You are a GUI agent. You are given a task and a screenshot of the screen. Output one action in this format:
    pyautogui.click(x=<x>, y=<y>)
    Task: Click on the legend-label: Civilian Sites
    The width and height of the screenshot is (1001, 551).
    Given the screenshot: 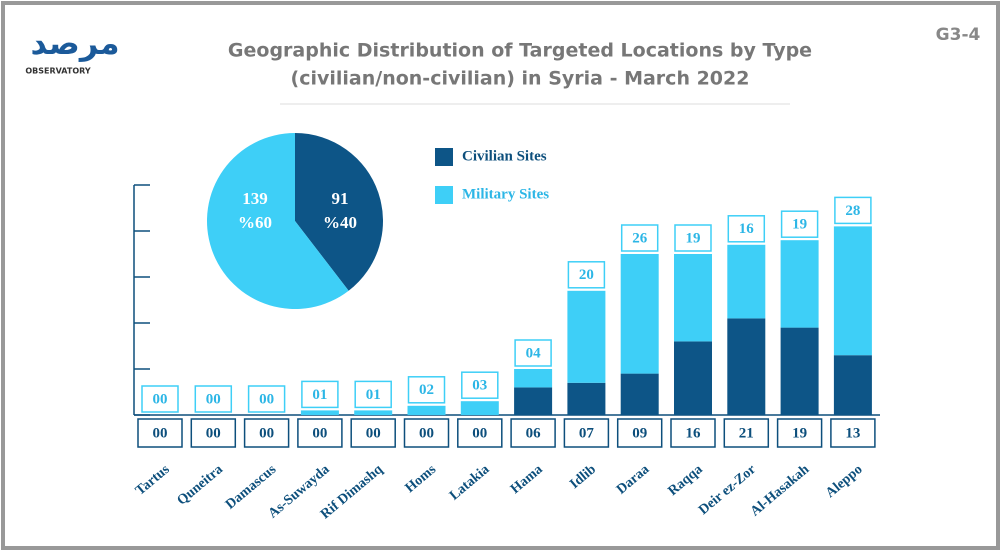 What is the action you would take?
    pyautogui.click(x=504, y=156)
    